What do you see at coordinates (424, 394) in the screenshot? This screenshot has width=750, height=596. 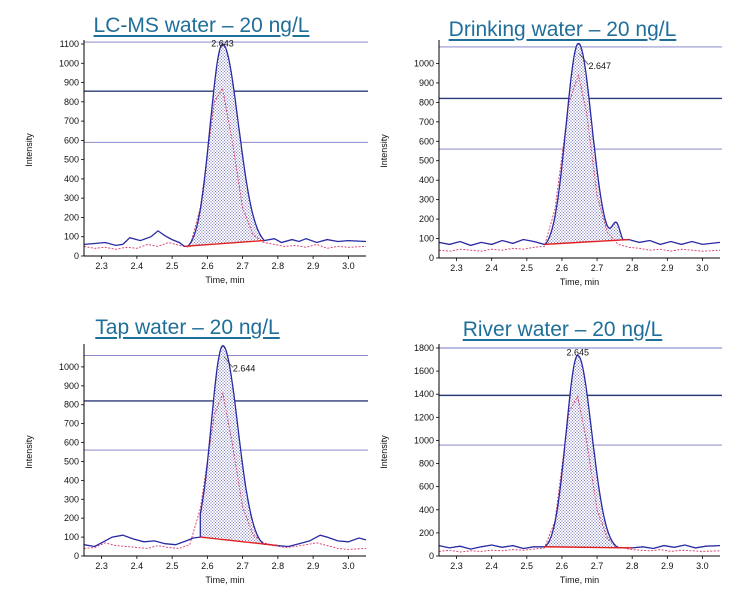 I see `y-tick-label: 1400` at bounding box center [424, 394].